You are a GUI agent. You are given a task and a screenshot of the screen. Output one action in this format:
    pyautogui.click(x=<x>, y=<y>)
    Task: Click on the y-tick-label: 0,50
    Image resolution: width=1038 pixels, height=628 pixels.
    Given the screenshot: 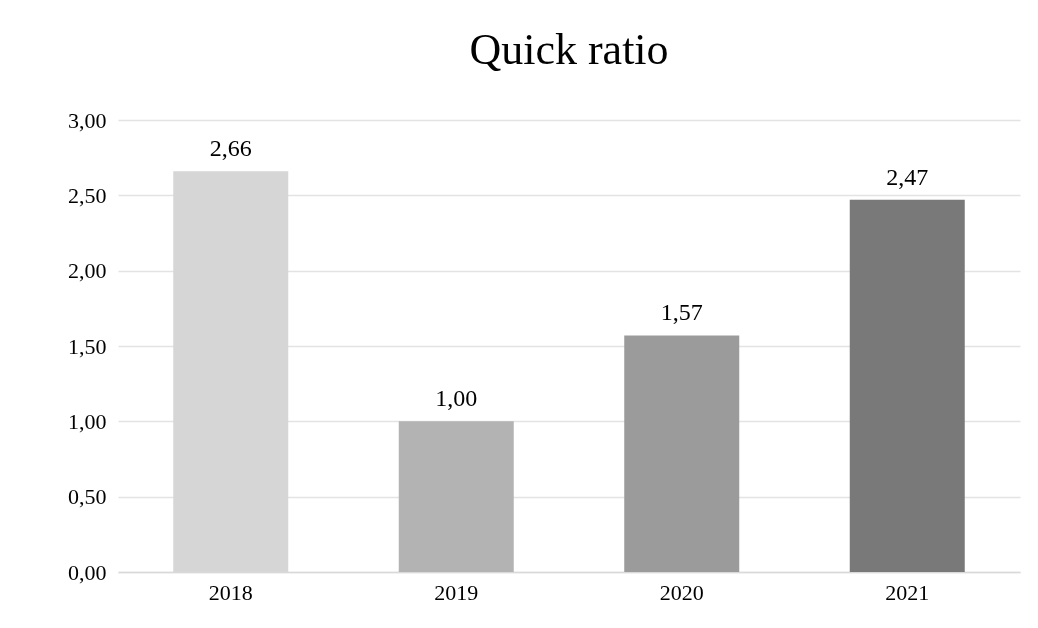 What is the action you would take?
    pyautogui.click(x=87, y=497)
    